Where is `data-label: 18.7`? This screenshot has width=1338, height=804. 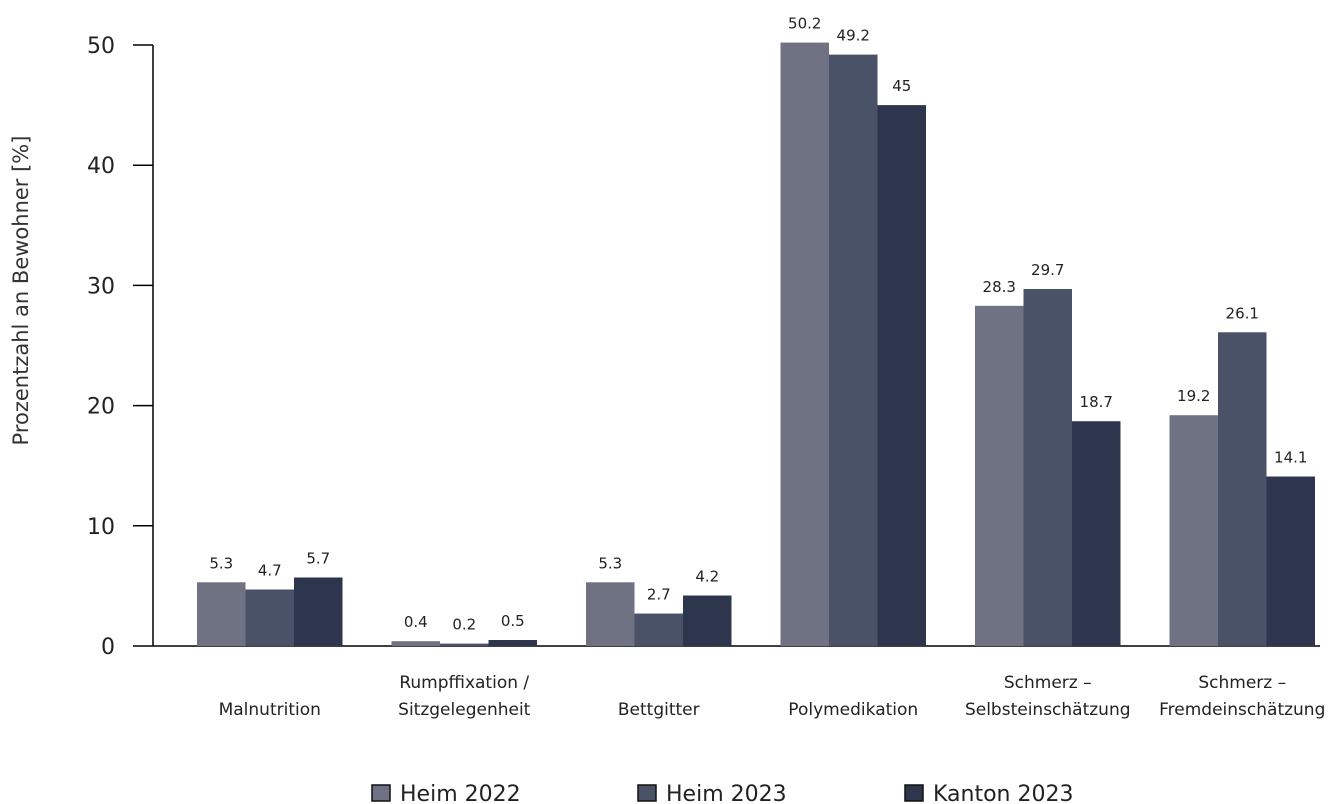 data-label: 18.7 is located at coordinates (1096, 402).